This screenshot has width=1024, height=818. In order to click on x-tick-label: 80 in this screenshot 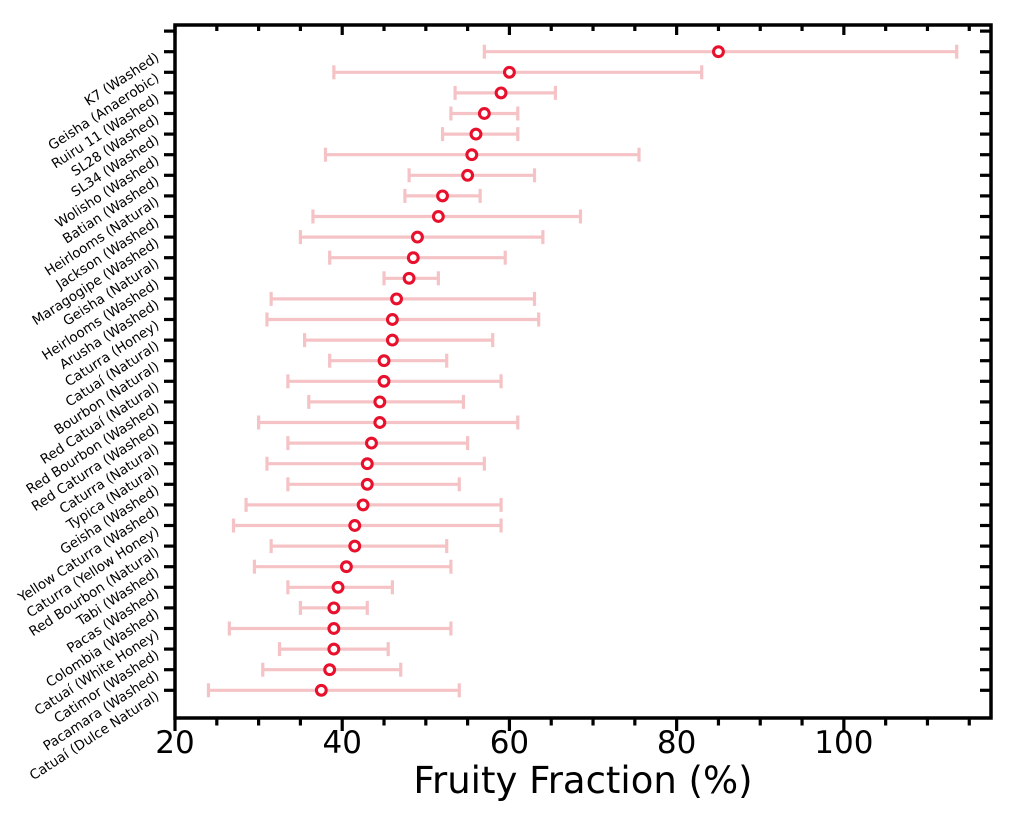, I will do `click(676, 743)`.